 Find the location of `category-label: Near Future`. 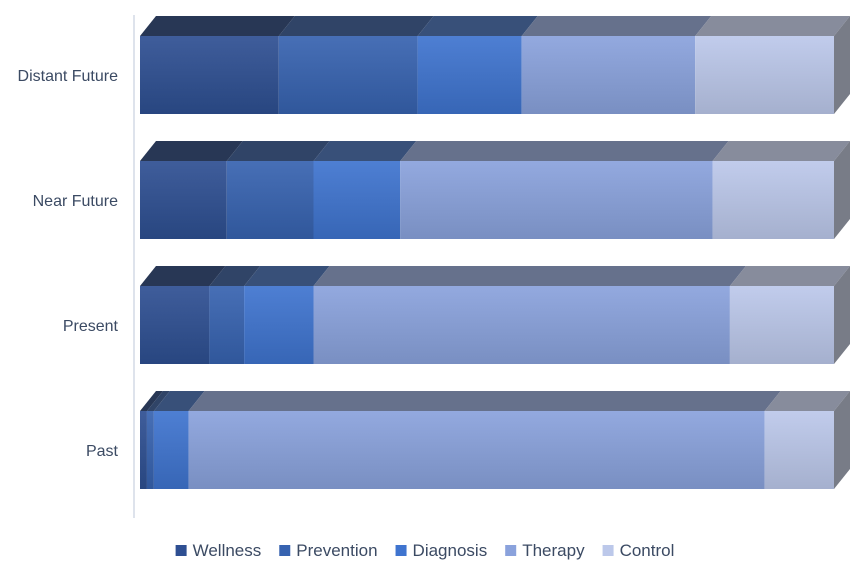

category-label: Near Future is located at coordinates (75, 201).